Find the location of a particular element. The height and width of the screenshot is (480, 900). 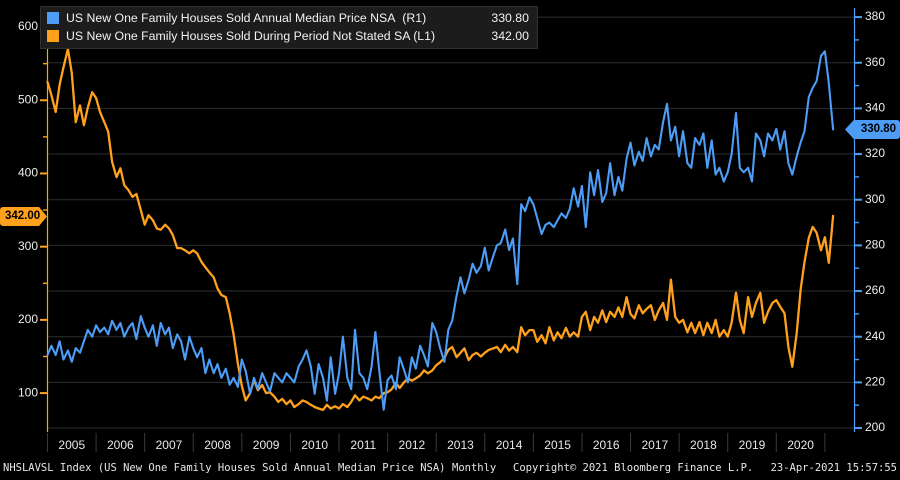

last-value-tag-not-stated: 342.00 is located at coordinates (23, 216).